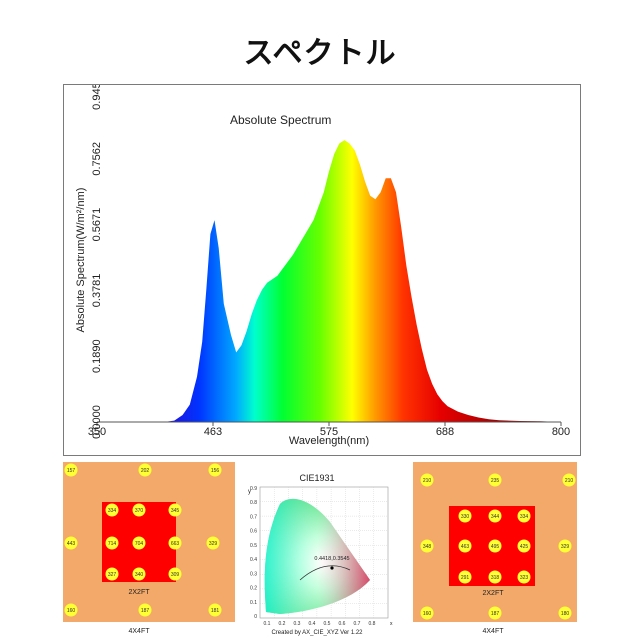 The image size is (640, 641). I want to click on page-title: スペクトル, so click(320, 53).